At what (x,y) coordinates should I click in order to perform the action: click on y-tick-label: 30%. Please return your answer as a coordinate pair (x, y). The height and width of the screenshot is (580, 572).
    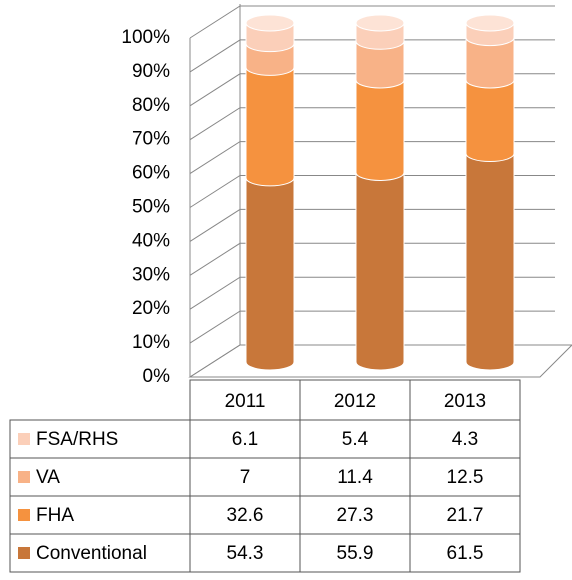
    Looking at the image, I should click on (151, 274).